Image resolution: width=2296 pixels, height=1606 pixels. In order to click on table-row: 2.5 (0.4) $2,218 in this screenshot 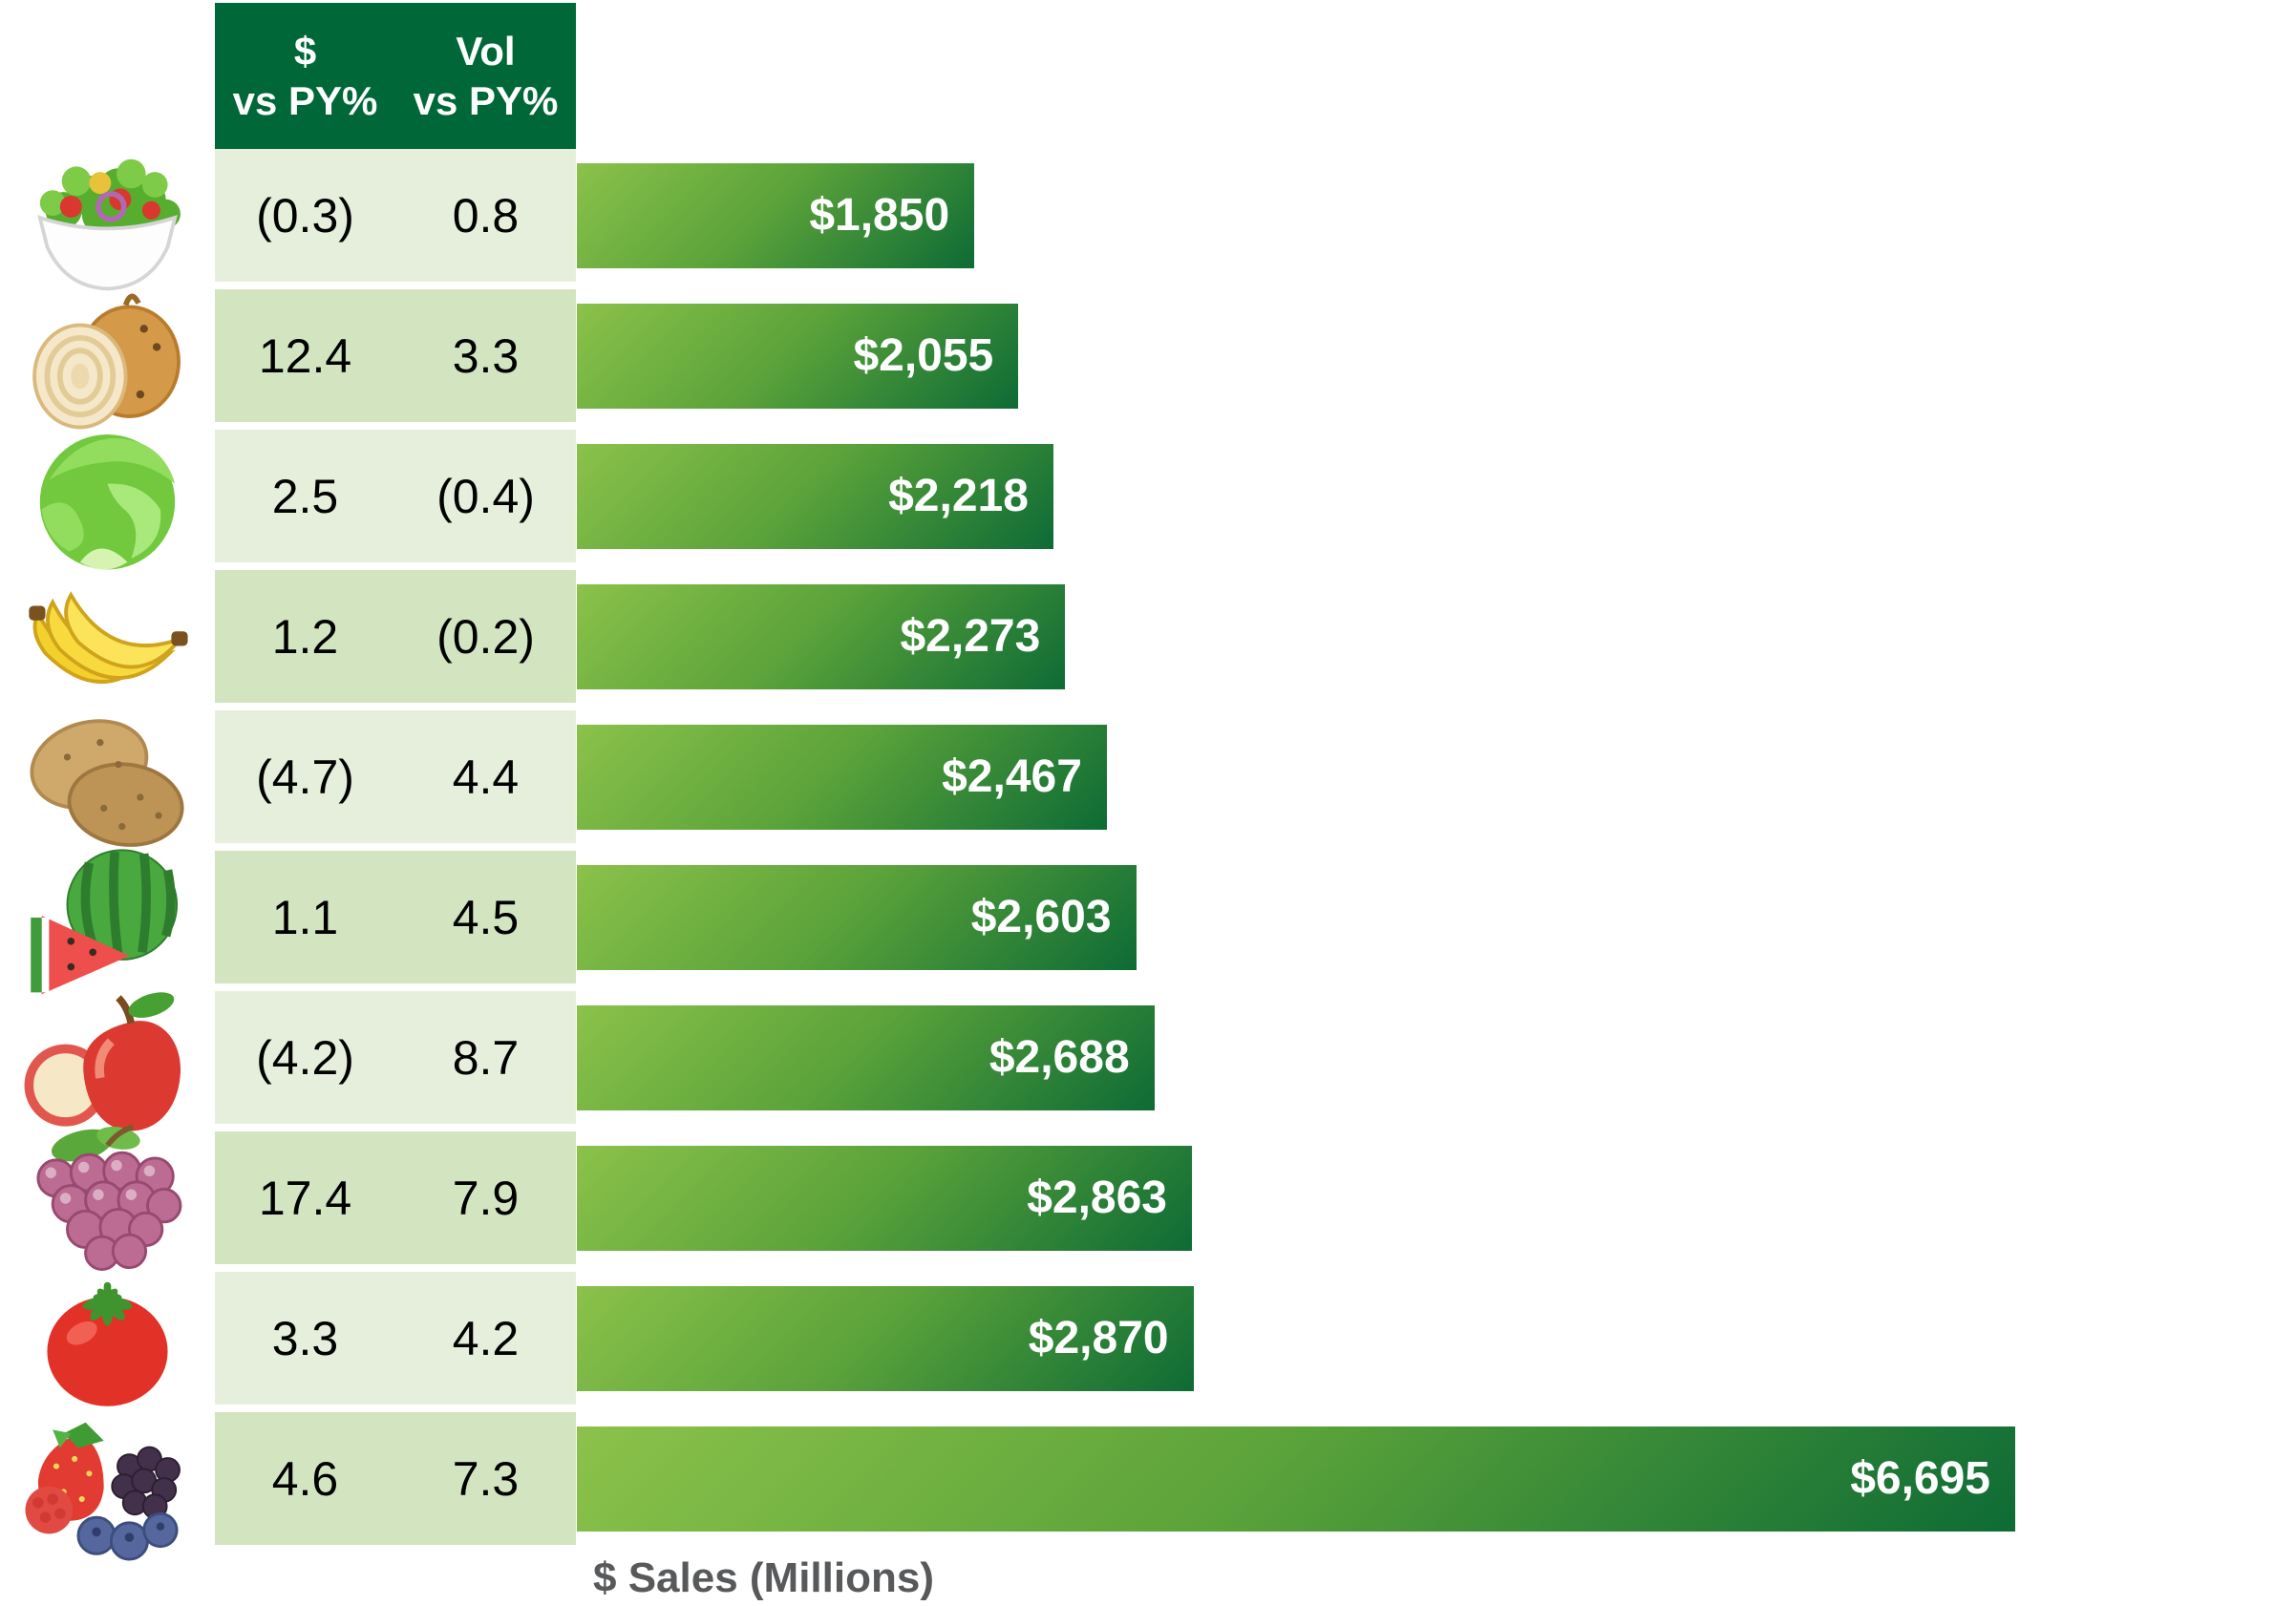, I will do `click(1007, 499)`.